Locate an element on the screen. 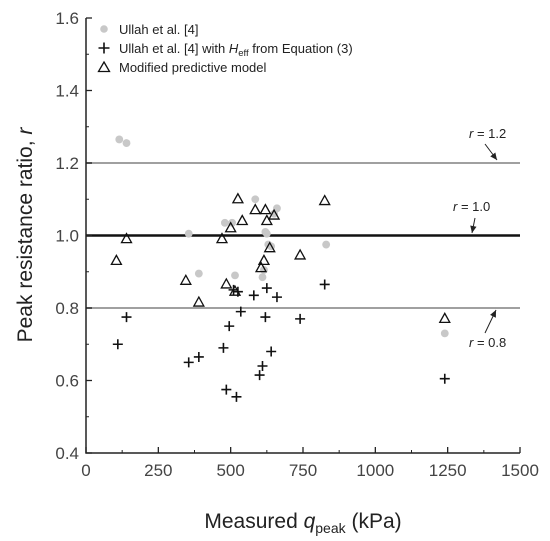 This screenshot has width=550, height=541. legend-label-plus-sub: eff is located at coordinates (243, 53).